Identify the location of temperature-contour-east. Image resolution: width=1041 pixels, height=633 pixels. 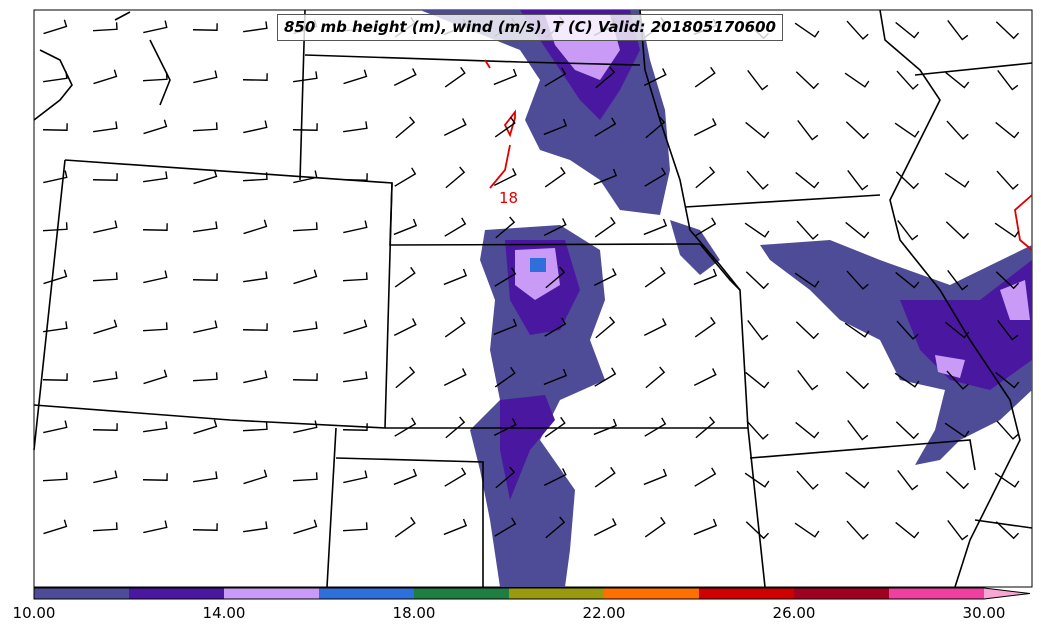
(1023, 222).